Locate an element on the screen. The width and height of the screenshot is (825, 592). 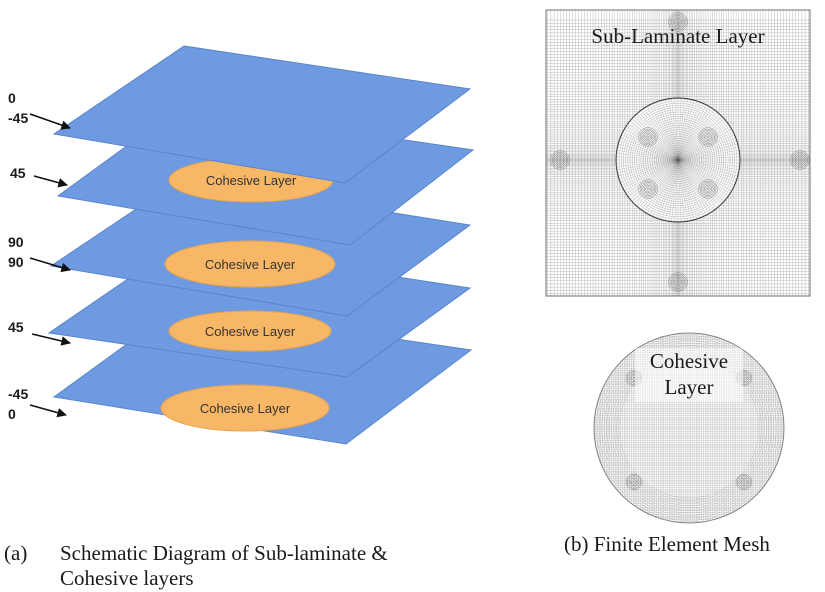
cohesive-mesh-label-line2: Layer is located at coordinates (689, 387).